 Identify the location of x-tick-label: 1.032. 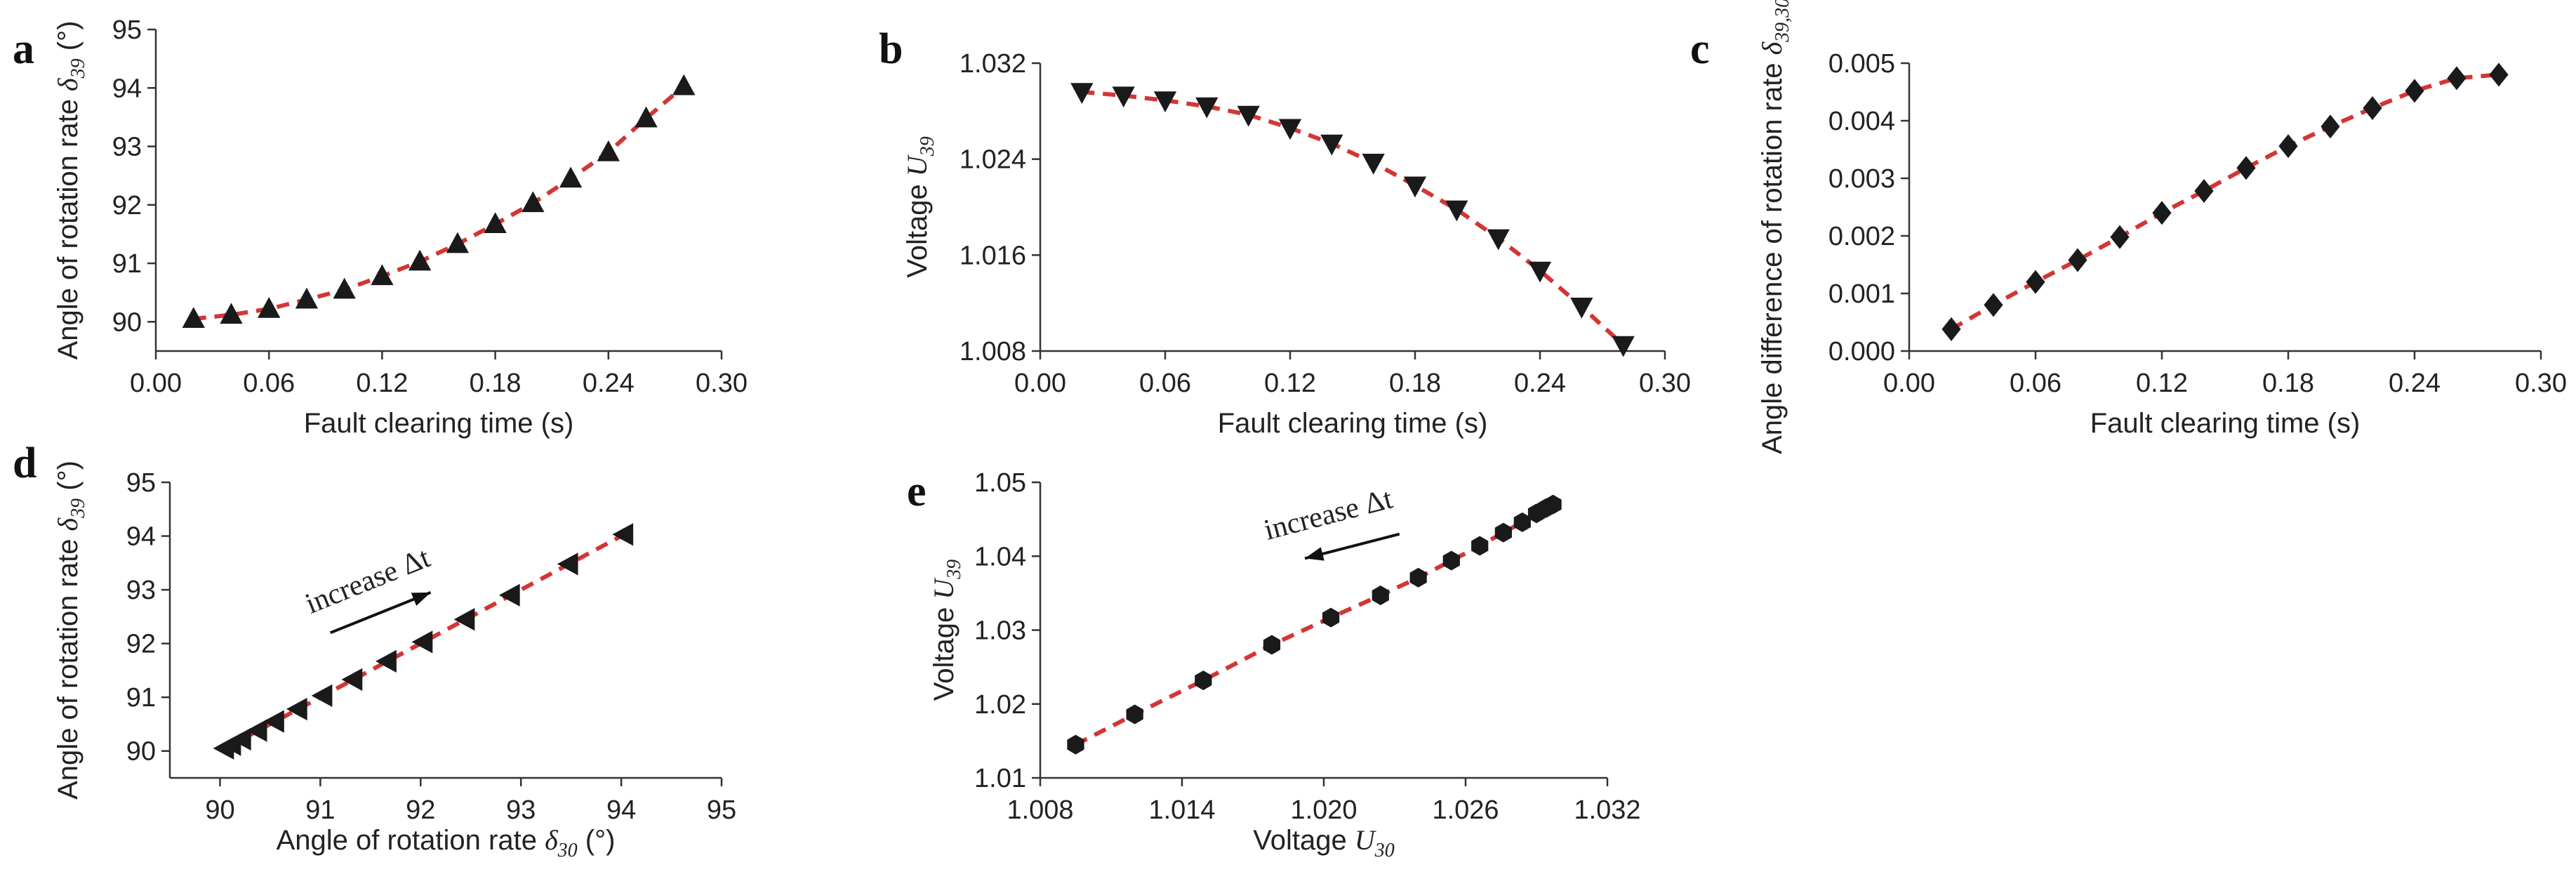
(1607, 810).